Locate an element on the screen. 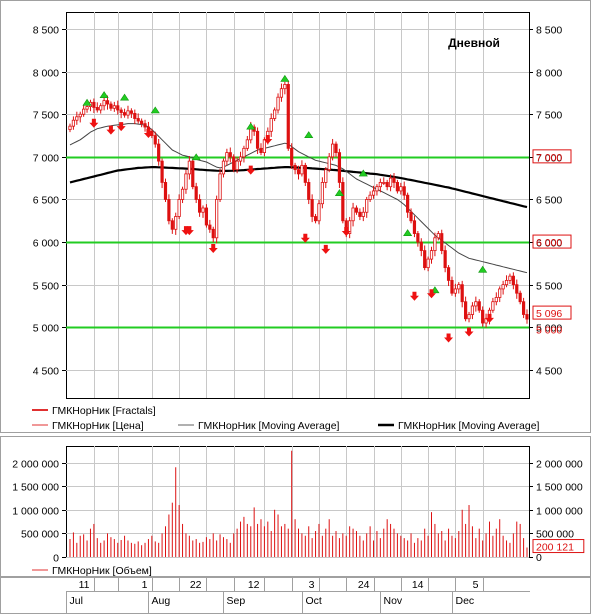 This screenshot has height=615, width=591. volume-tick-label-left: 1 500 000 is located at coordinates (35, 488).